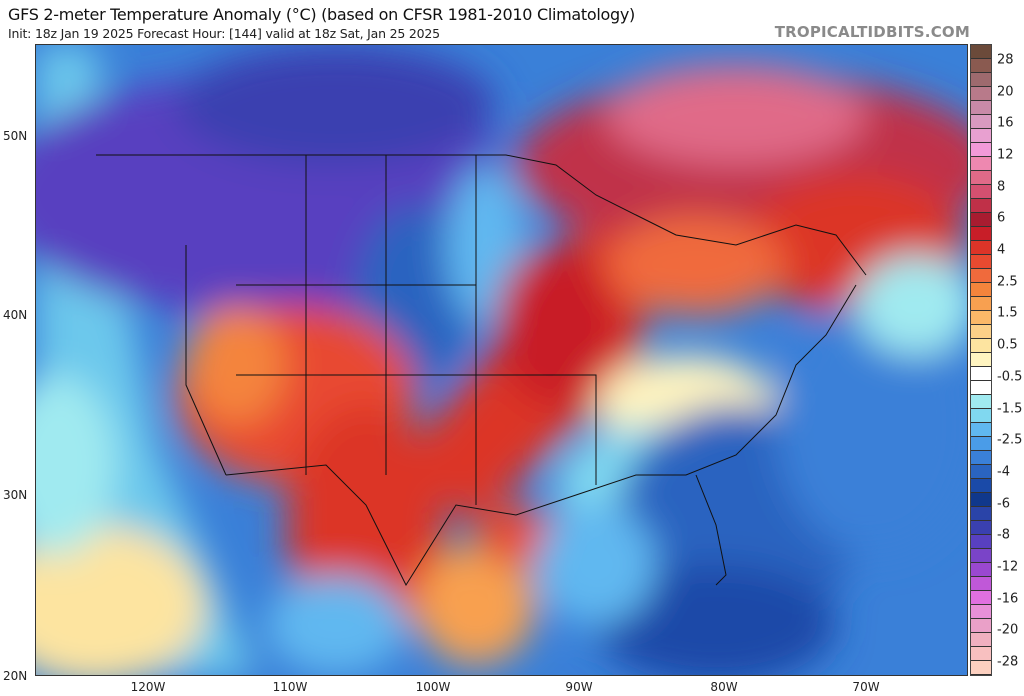  What do you see at coordinates (866, 687) in the screenshot?
I see `lon-label-70w: 70W` at bounding box center [866, 687].